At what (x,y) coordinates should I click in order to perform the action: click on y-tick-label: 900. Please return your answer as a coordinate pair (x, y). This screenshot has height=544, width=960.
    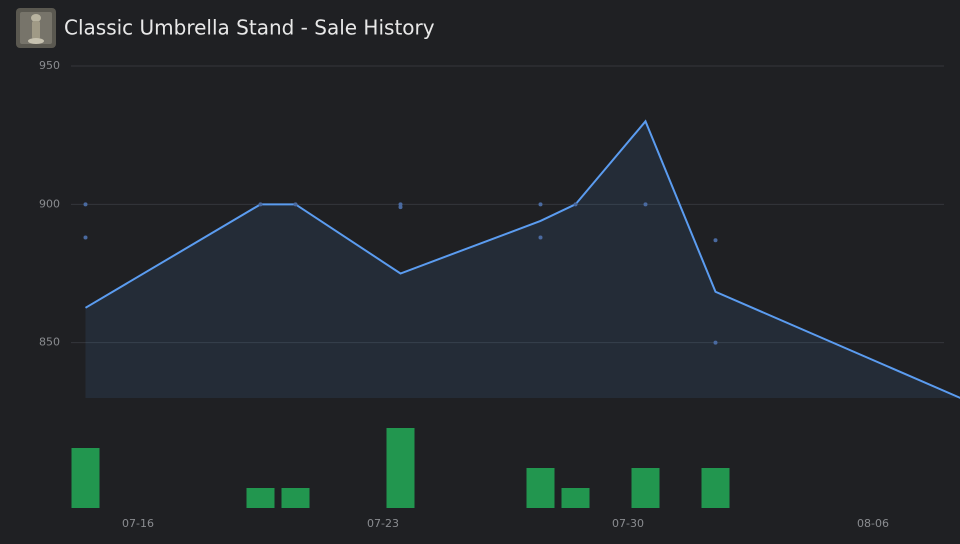
    Looking at the image, I should click on (49, 203).